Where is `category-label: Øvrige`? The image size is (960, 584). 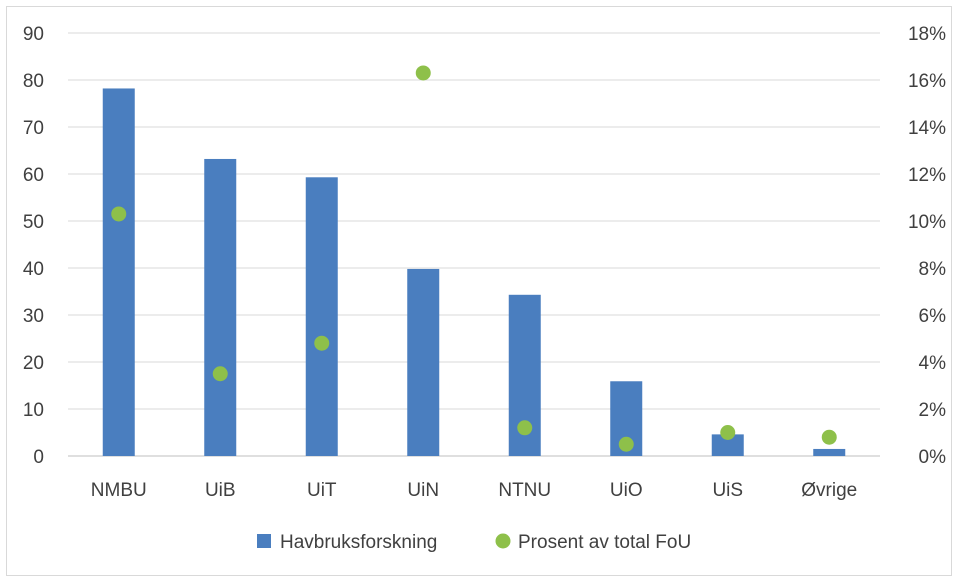
category-label: Øvrige is located at coordinates (829, 490).